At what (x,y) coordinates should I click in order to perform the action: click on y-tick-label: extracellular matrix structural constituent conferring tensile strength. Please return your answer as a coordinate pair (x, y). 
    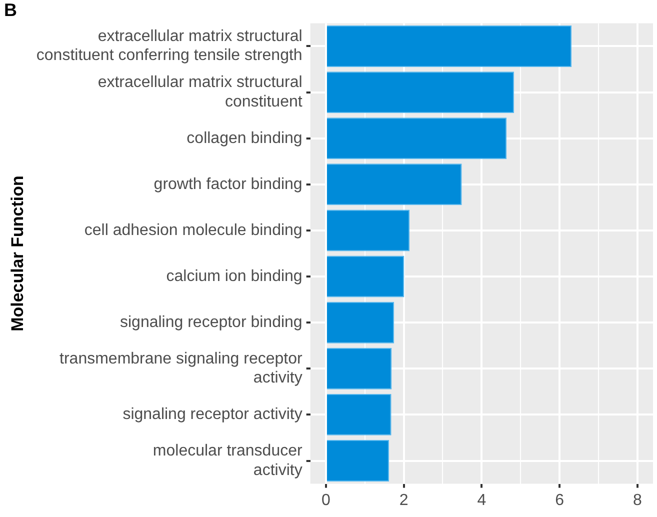
    Looking at the image, I should click on (169, 46).